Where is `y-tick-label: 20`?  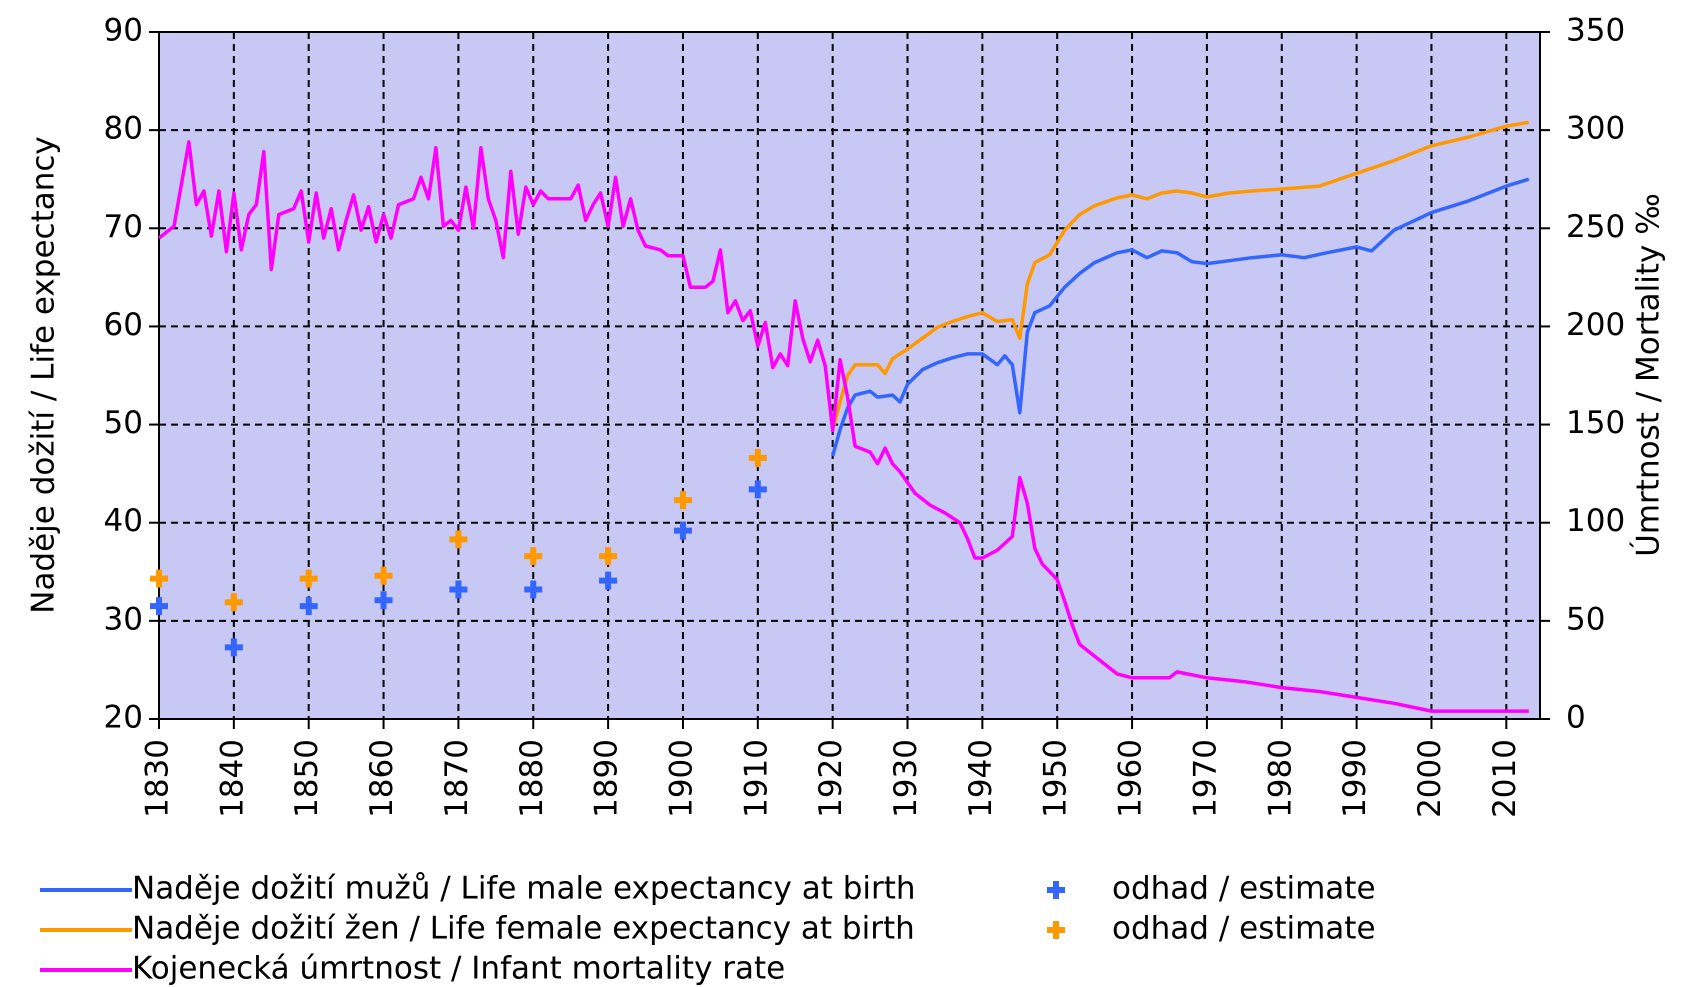
y-tick-label: 20 is located at coordinates (123, 718).